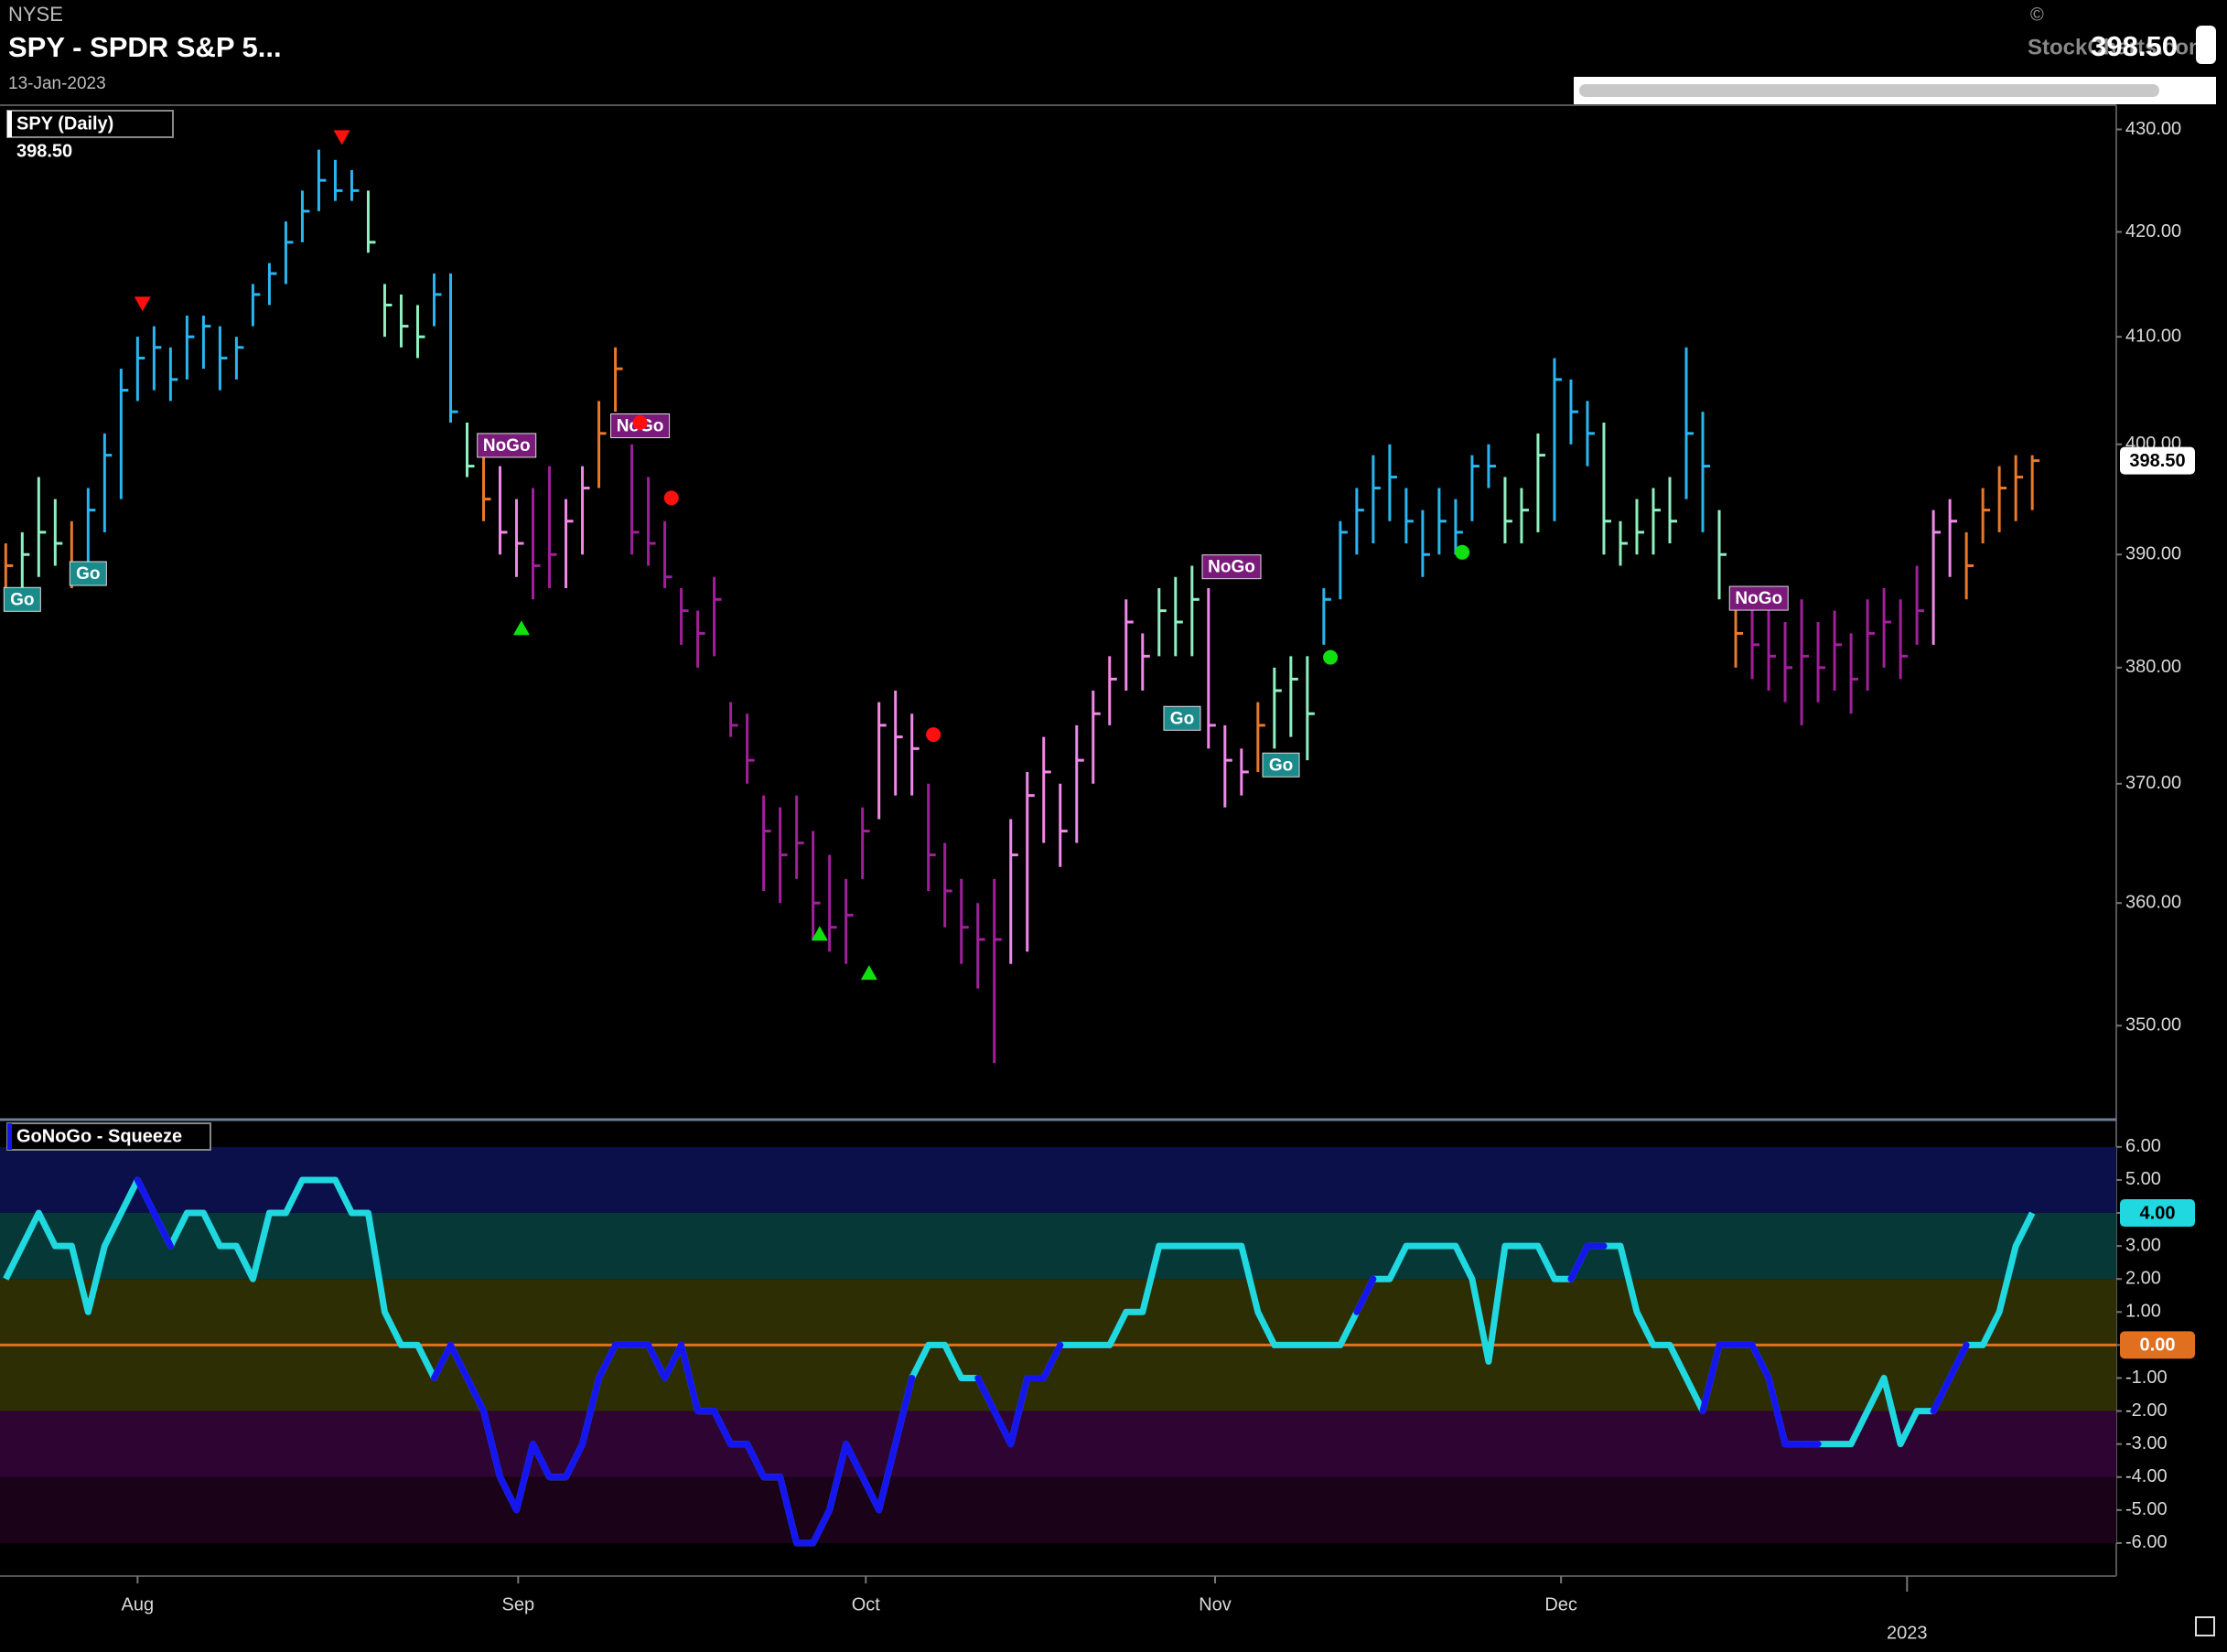 This screenshot has width=2227, height=1652. Describe the element at coordinates (2153, 129) in the screenshot. I see `y-tick-label: 430.00` at that location.